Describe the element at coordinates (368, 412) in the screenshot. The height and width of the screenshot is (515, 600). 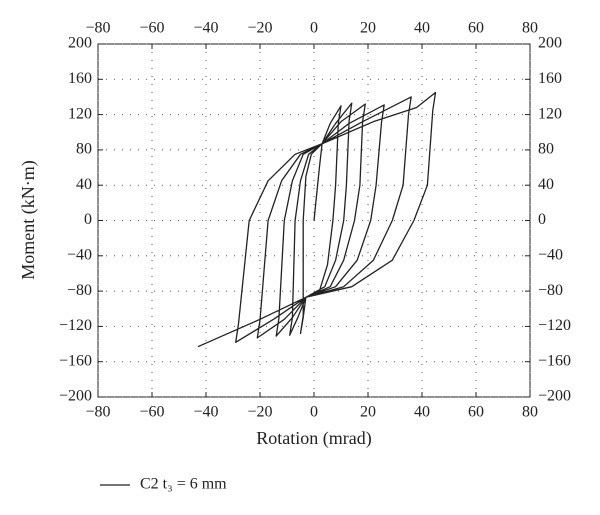
I see `x-tick-label: 20` at that location.